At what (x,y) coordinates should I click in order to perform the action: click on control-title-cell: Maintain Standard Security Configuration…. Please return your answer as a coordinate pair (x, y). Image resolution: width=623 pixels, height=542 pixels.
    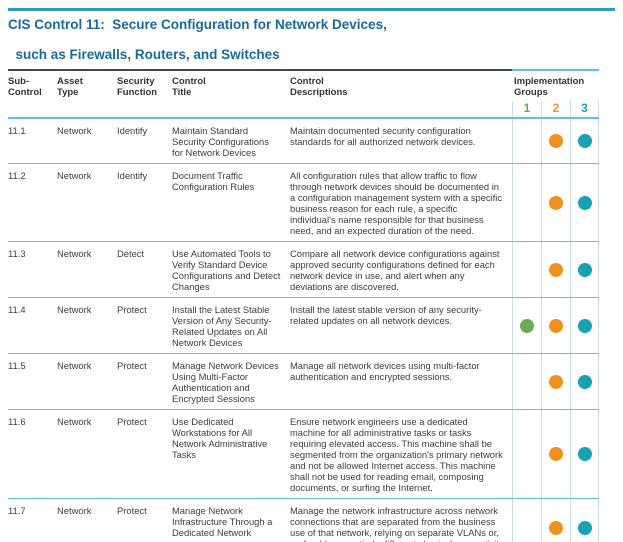
    Looking at the image, I should click on (220, 141).